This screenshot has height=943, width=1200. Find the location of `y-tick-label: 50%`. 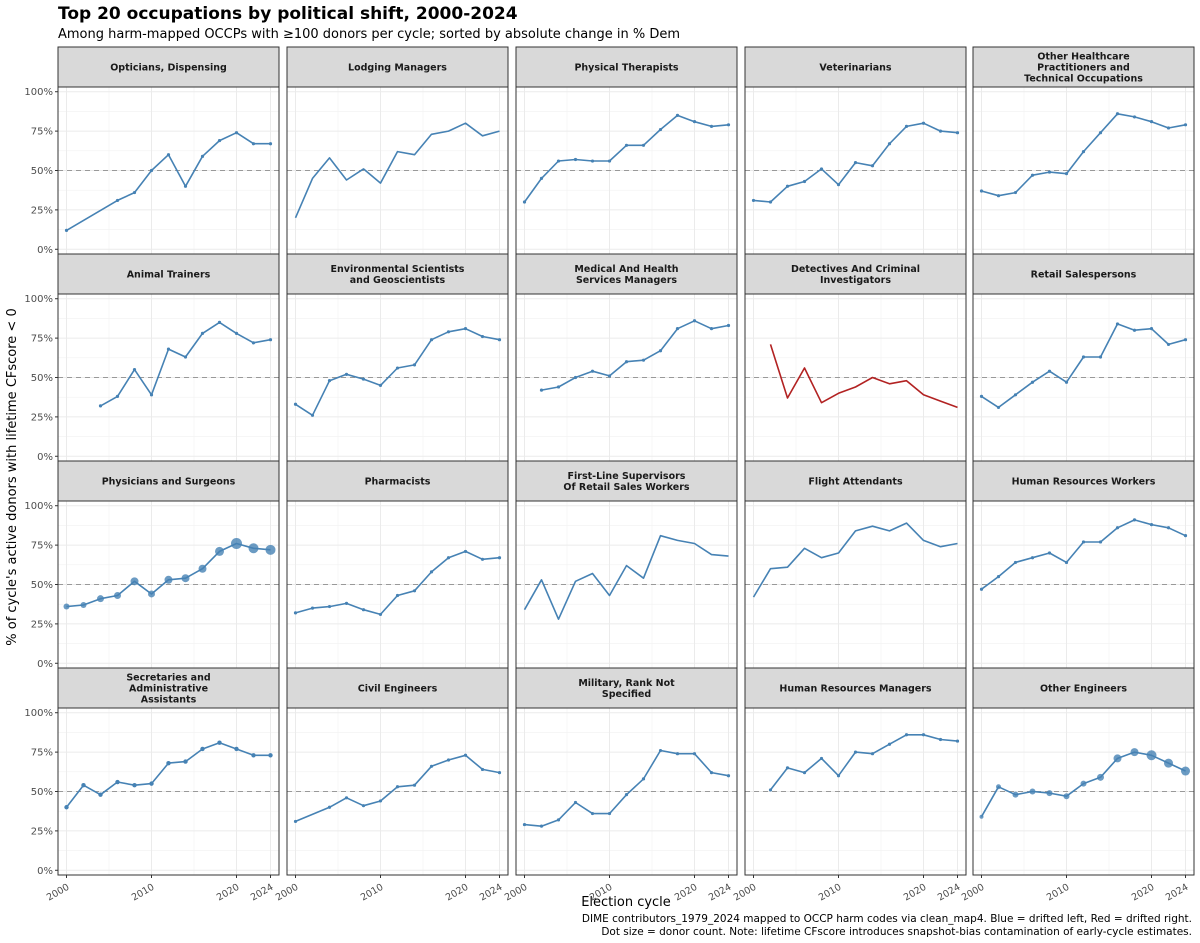

y-tick-label: 50% is located at coordinates (42, 171).